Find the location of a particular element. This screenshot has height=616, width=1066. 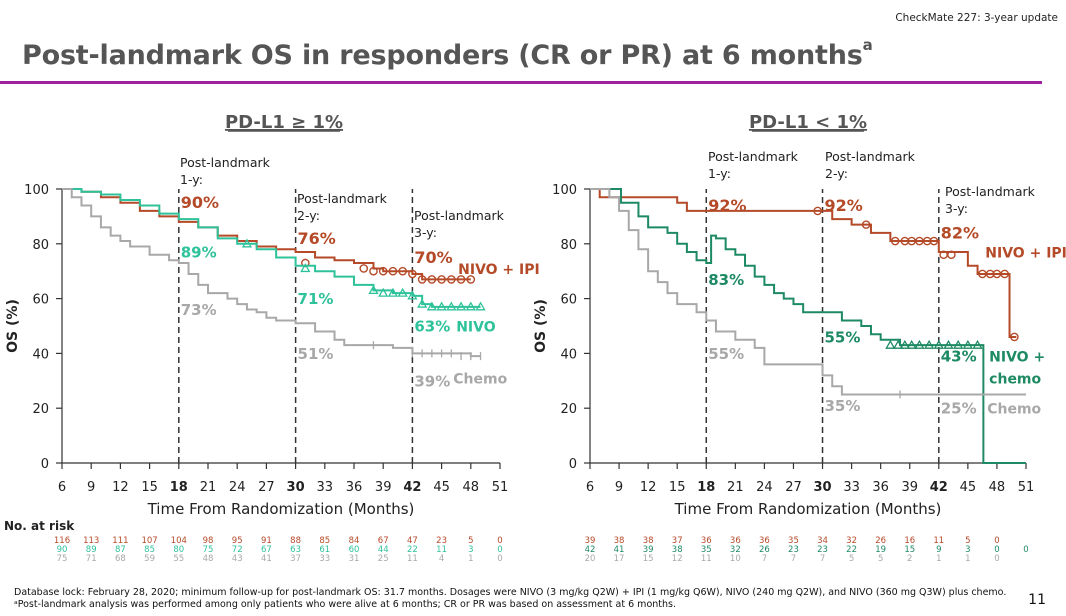

risk-count: 9 is located at coordinates (938, 550).